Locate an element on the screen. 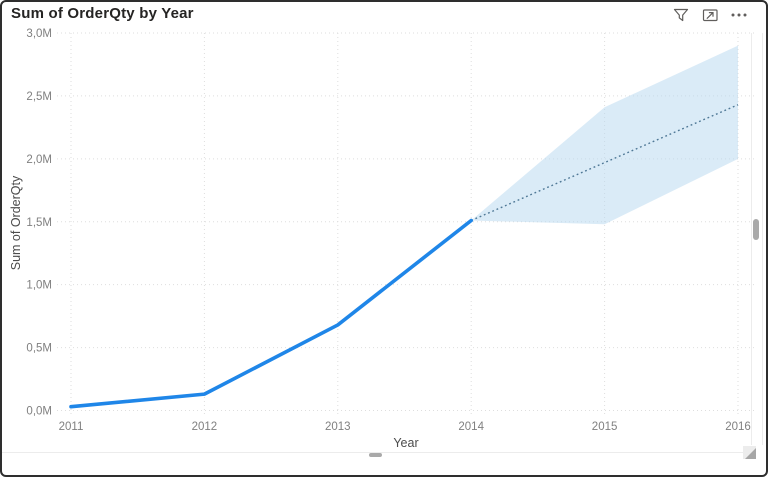  svg-text: 2012 is located at coordinates (205, 427).